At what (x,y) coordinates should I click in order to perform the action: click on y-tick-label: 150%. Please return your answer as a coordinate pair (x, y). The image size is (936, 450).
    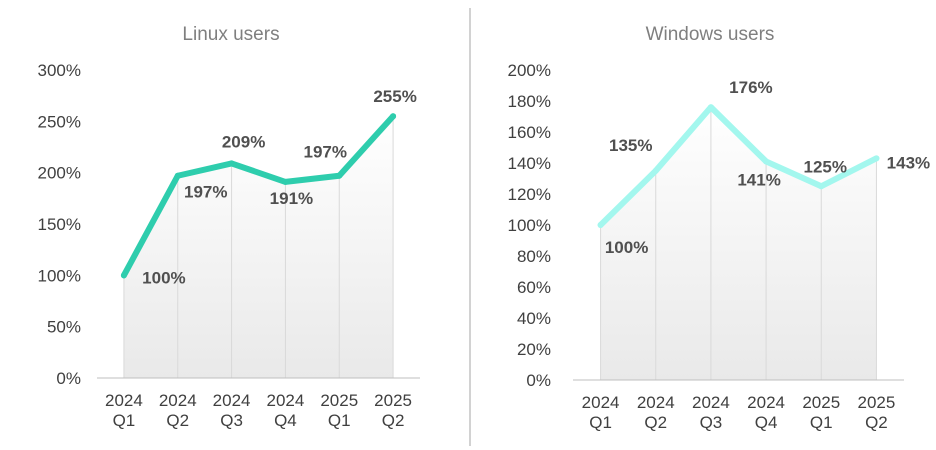
    Looking at the image, I should click on (59, 224).